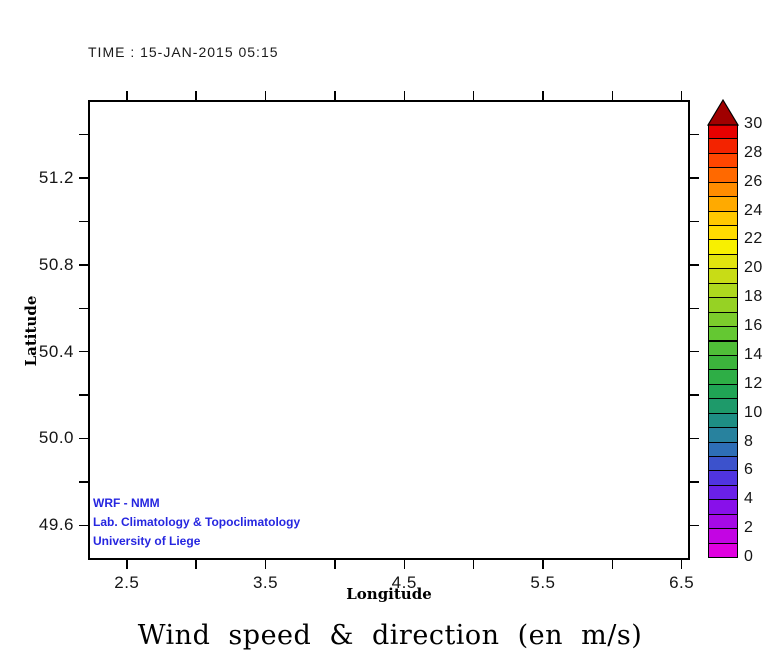 This screenshot has height=662, width=768. Describe the element at coordinates (753, 297) in the screenshot. I see `colorbar-tick-label: 18` at that location.